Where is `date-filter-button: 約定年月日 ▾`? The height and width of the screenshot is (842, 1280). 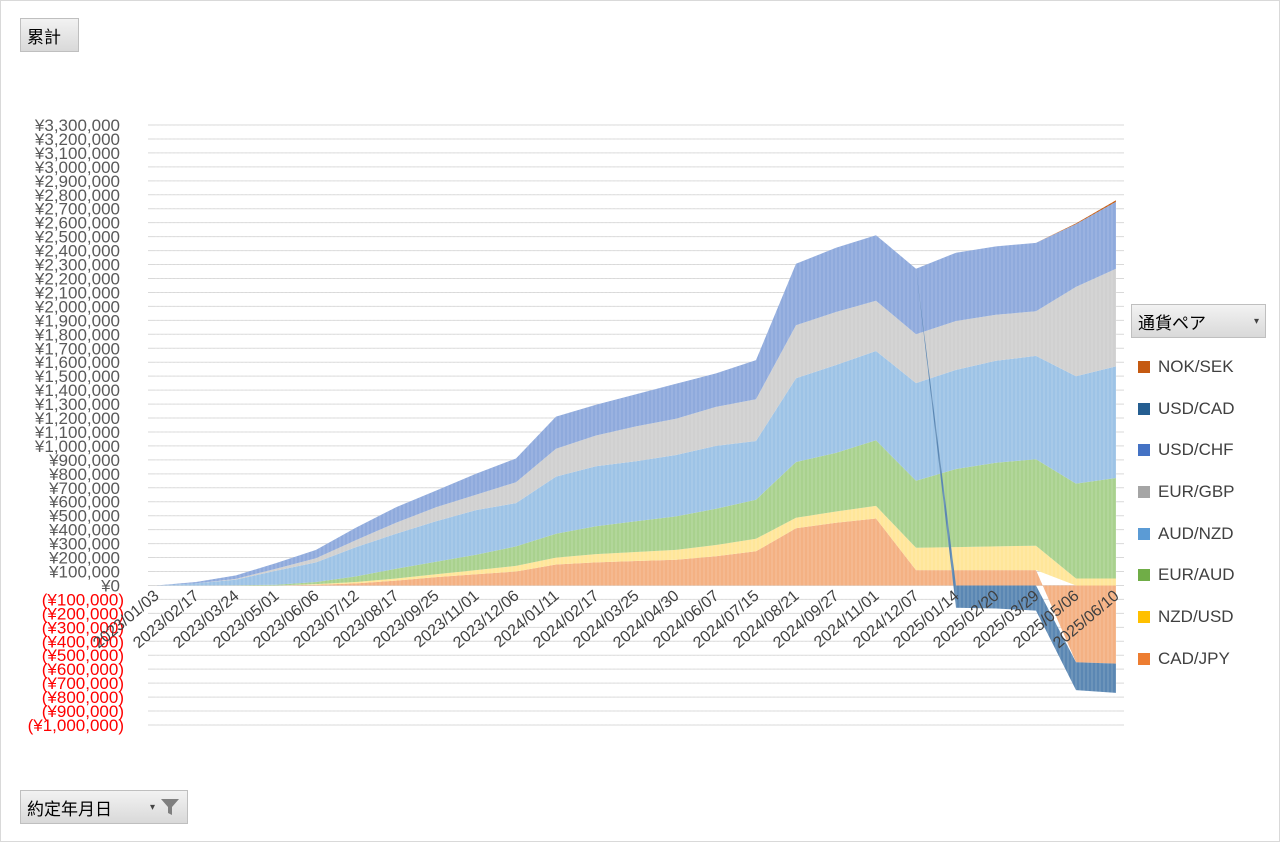
date-filter-button: 約定年月日 ▾ is located at coordinates (104, 807).